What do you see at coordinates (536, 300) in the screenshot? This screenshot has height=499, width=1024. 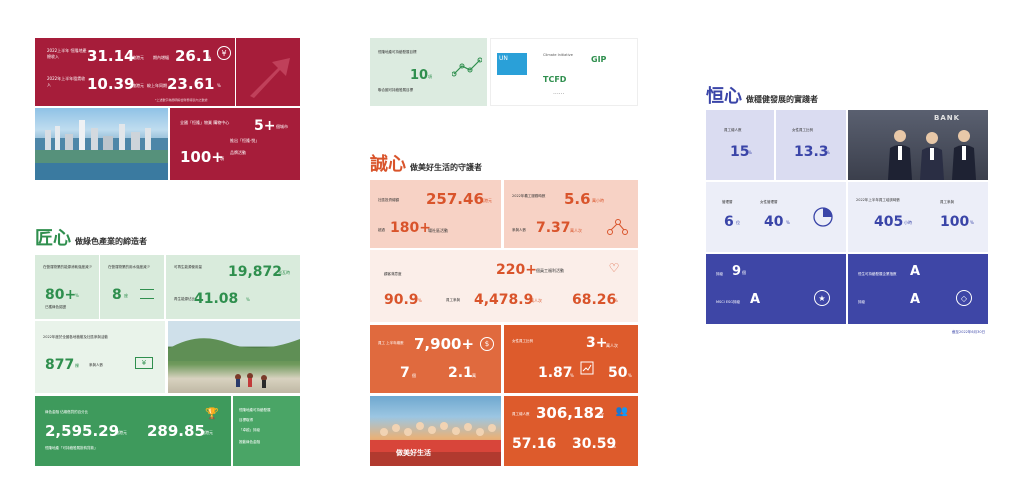 I see `participation-unit: 萬人次` at bounding box center [536, 300].